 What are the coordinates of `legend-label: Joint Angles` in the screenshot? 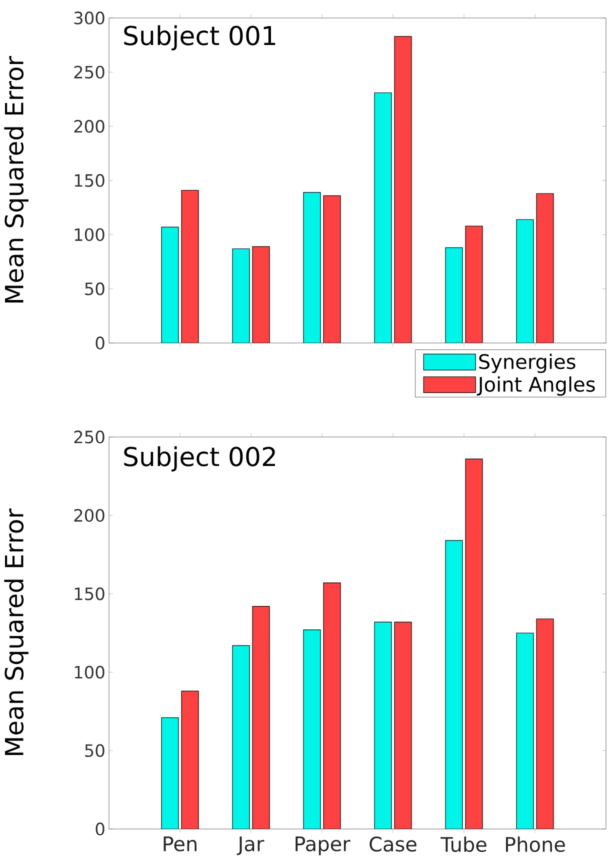 It's located at (535, 386).